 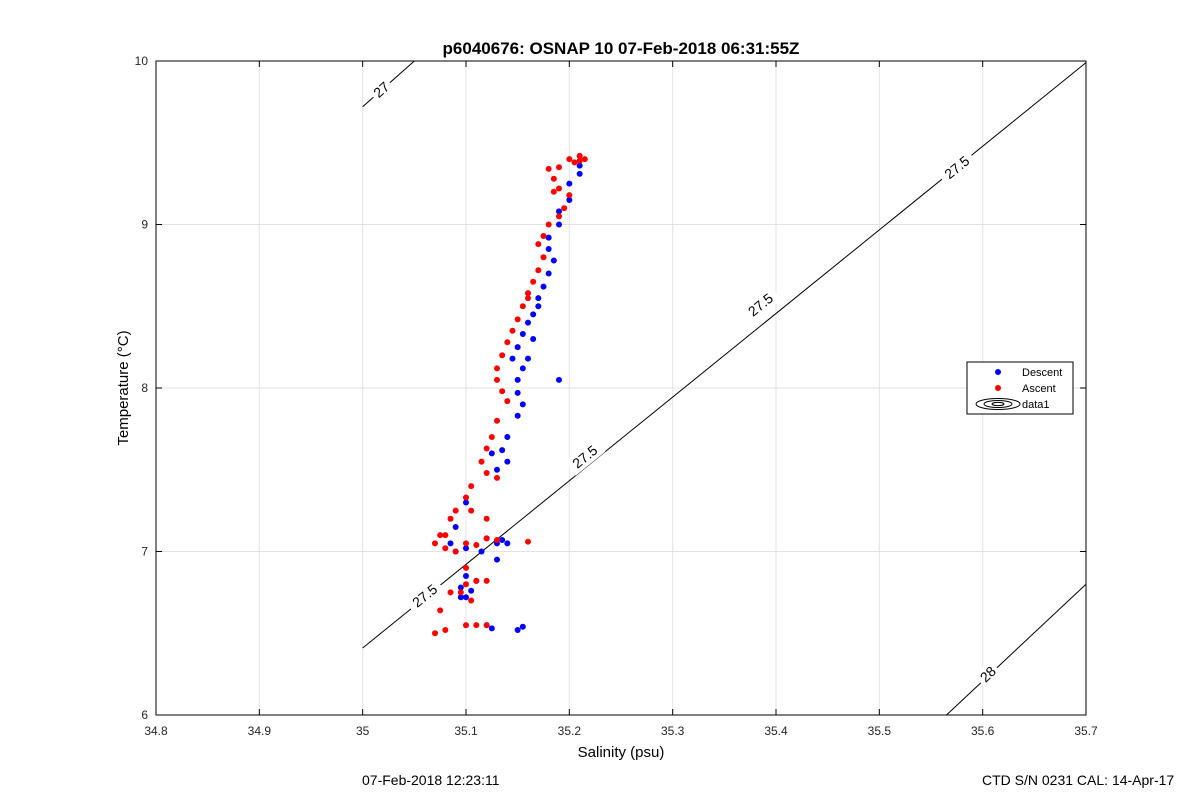 What do you see at coordinates (363, 731) in the screenshot?
I see `x-tick-label: 35` at bounding box center [363, 731].